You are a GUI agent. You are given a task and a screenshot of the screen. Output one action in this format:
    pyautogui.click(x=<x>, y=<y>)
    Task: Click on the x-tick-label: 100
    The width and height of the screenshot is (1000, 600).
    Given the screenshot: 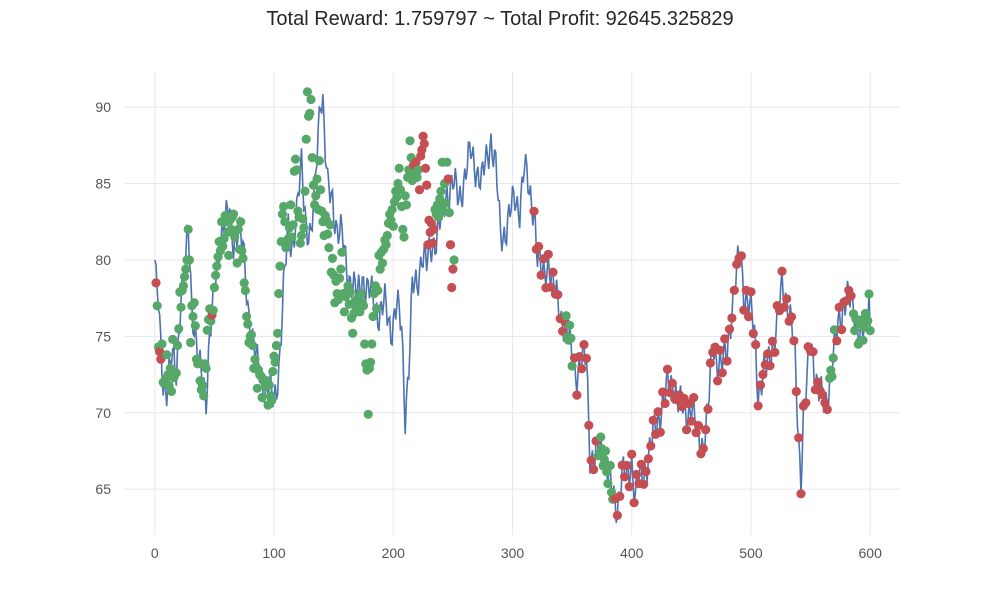 What is the action you would take?
    pyautogui.click(x=274, y=553)
    